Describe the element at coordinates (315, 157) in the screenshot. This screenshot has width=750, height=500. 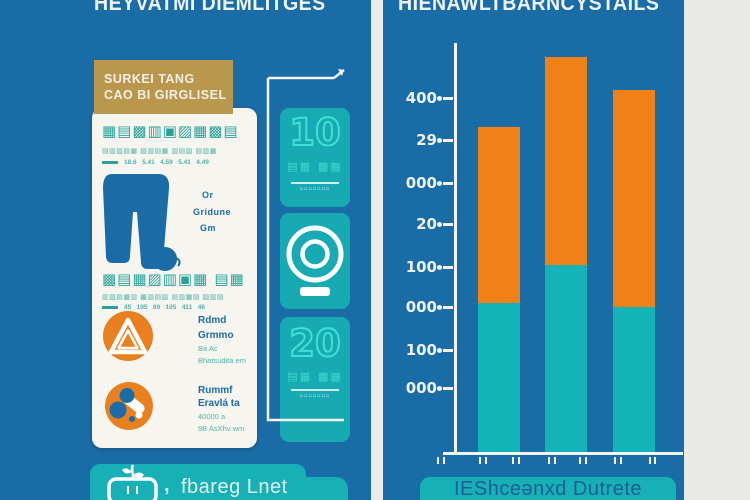
I see `stat-card-10: 10 ▤▦ ▩▦ ▫▫▫▫▫▫▫` at that location.